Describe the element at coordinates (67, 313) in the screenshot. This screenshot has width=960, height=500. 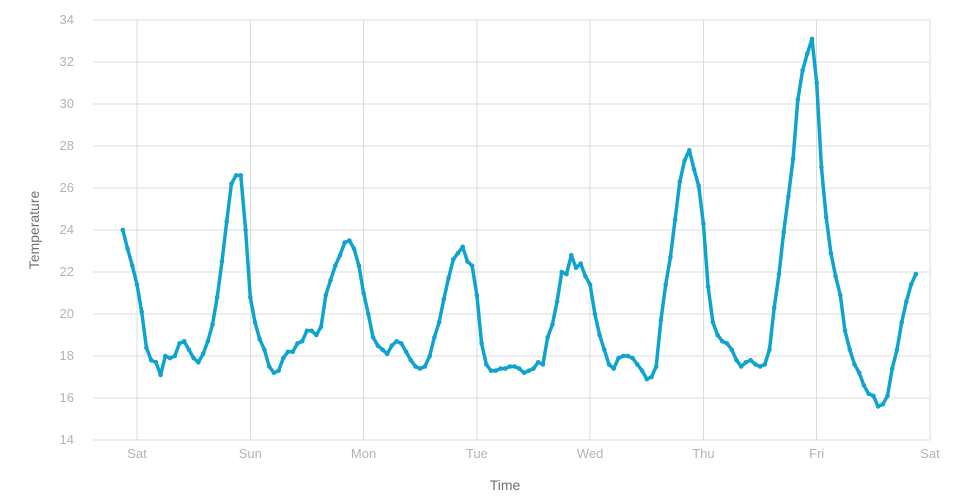
I see `y-tick-label: 20` at that location.